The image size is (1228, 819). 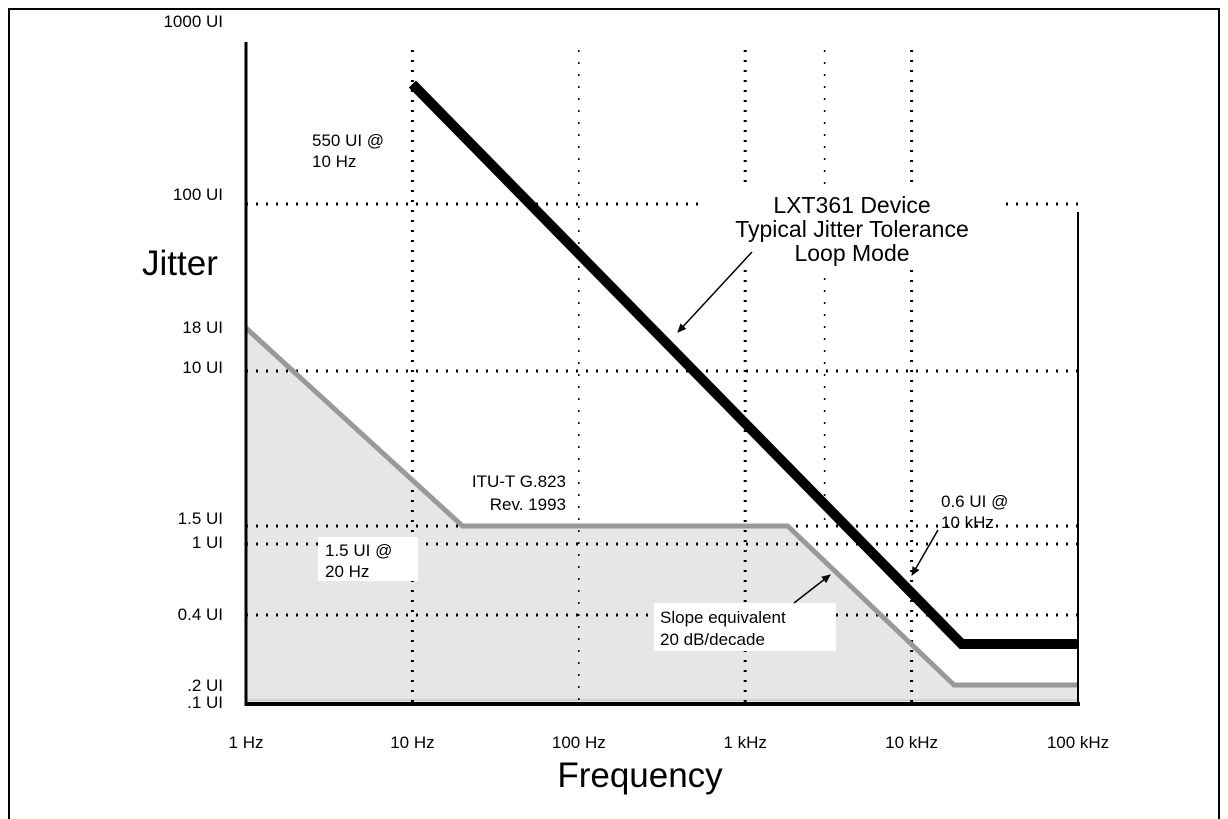 What do you see at coordinates (348, 140) in the screenshot?
I see `annotation-a550: 550 UI @` at bounding box center [348, 140].